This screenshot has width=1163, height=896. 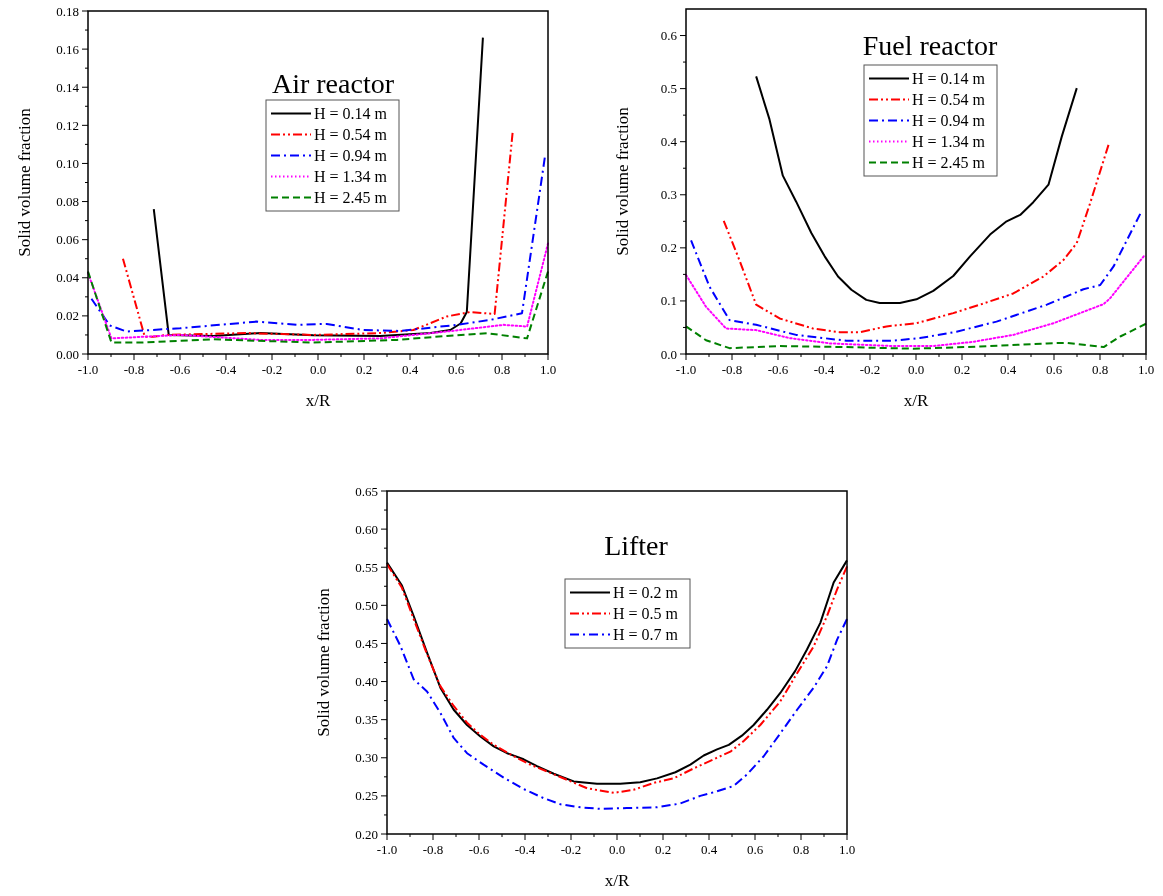 I want to click on y-tick-label: 0.0, so click(x=668, y=354).